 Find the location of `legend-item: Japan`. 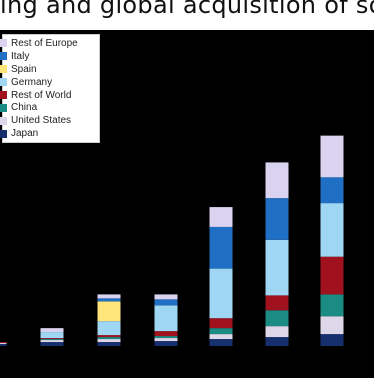

legend-item: Japan is located at coordinates (49, 133).